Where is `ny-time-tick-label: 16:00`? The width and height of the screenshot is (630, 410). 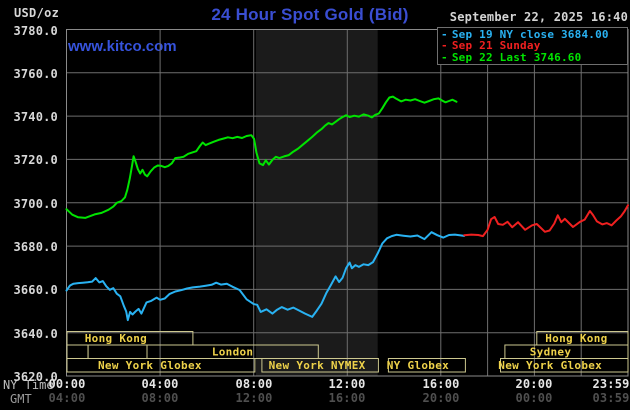 ny-time-tick-label: 16:00 is located at coordinates (441, 384).